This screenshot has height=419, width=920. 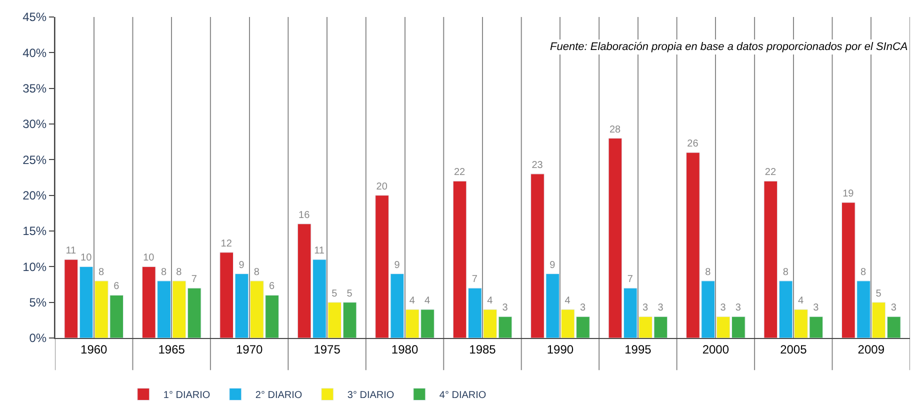 What do you see at coordinates (482, 349) in the screenshot?
I see `x-tick-label: 1985` at bounding box center [482, 349].